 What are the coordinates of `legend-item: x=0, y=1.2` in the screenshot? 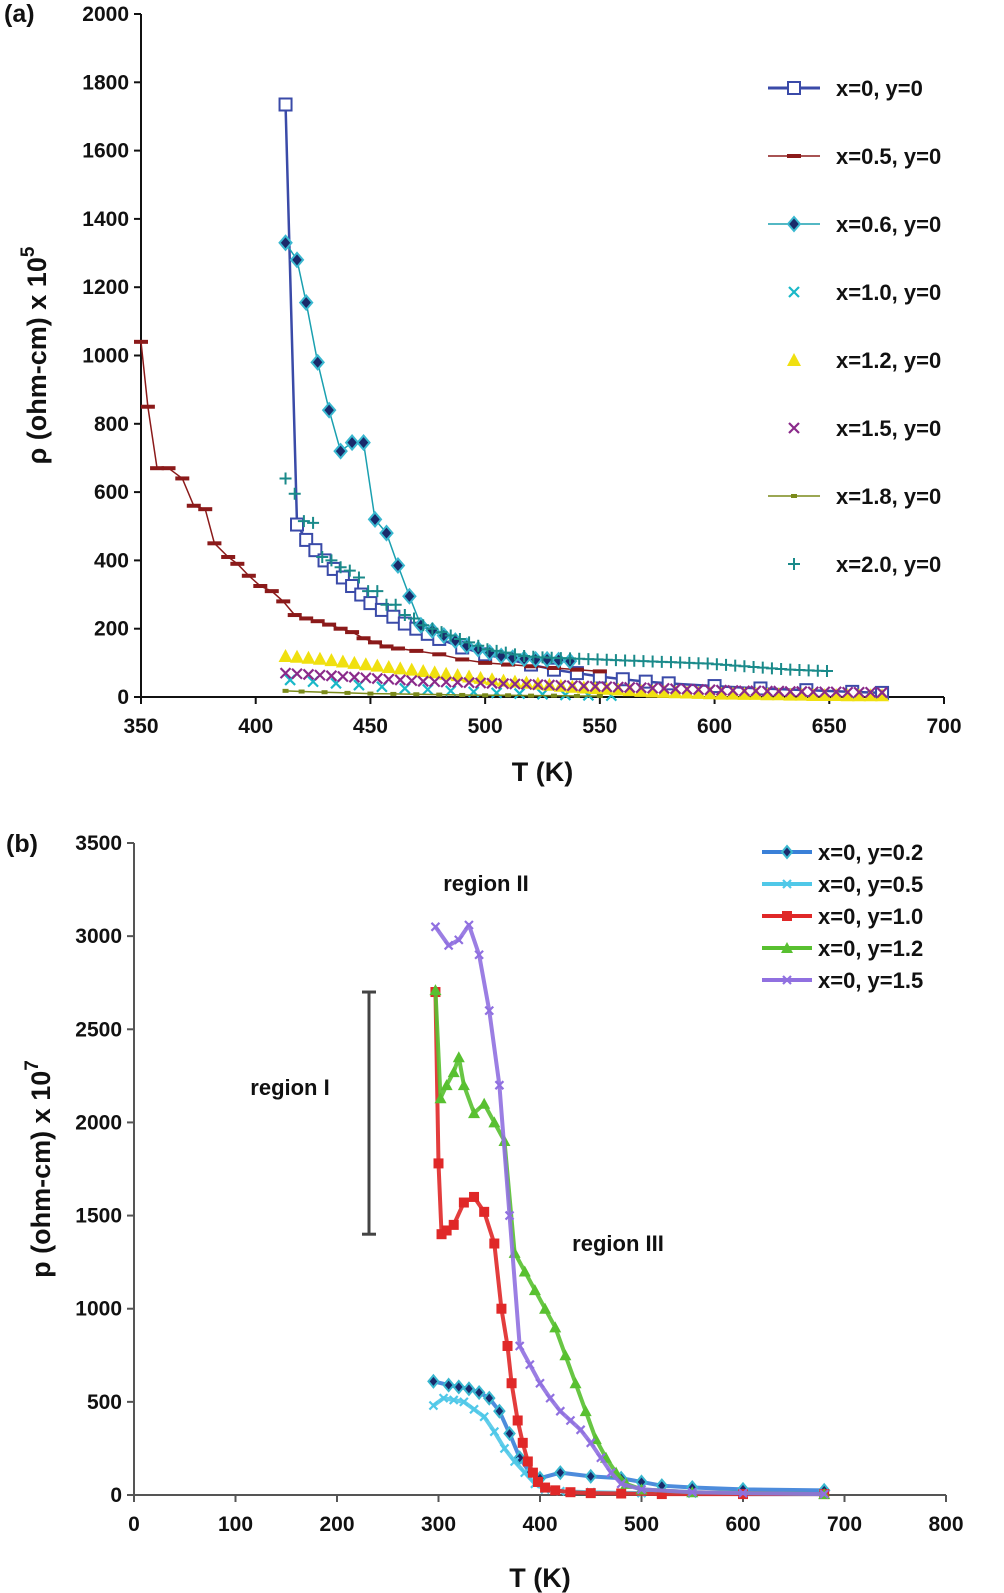 It's located at (842, 948).